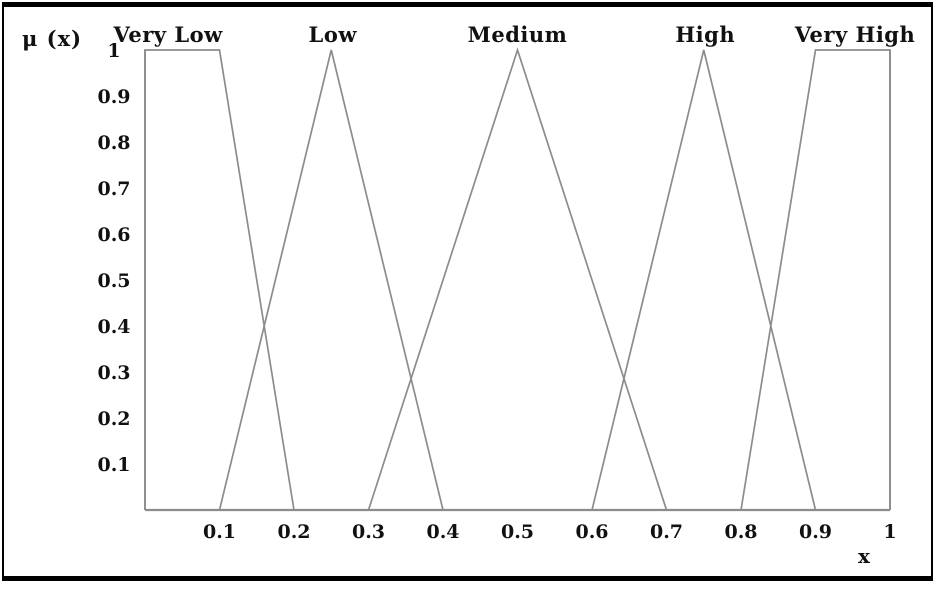  I want to click on y-tick-label: 0.4, so click(113, 327).